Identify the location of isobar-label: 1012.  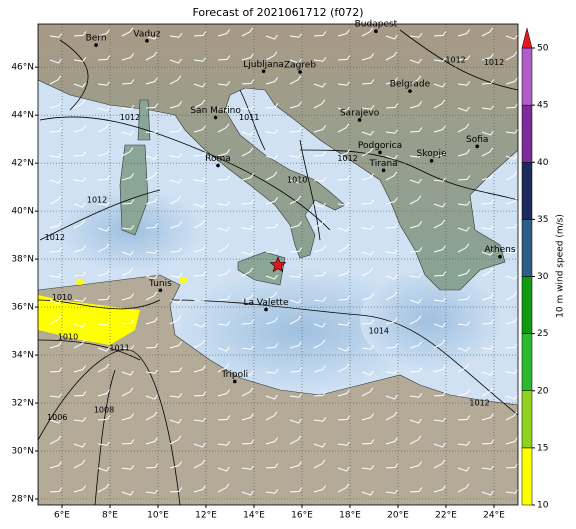
(130, 117).